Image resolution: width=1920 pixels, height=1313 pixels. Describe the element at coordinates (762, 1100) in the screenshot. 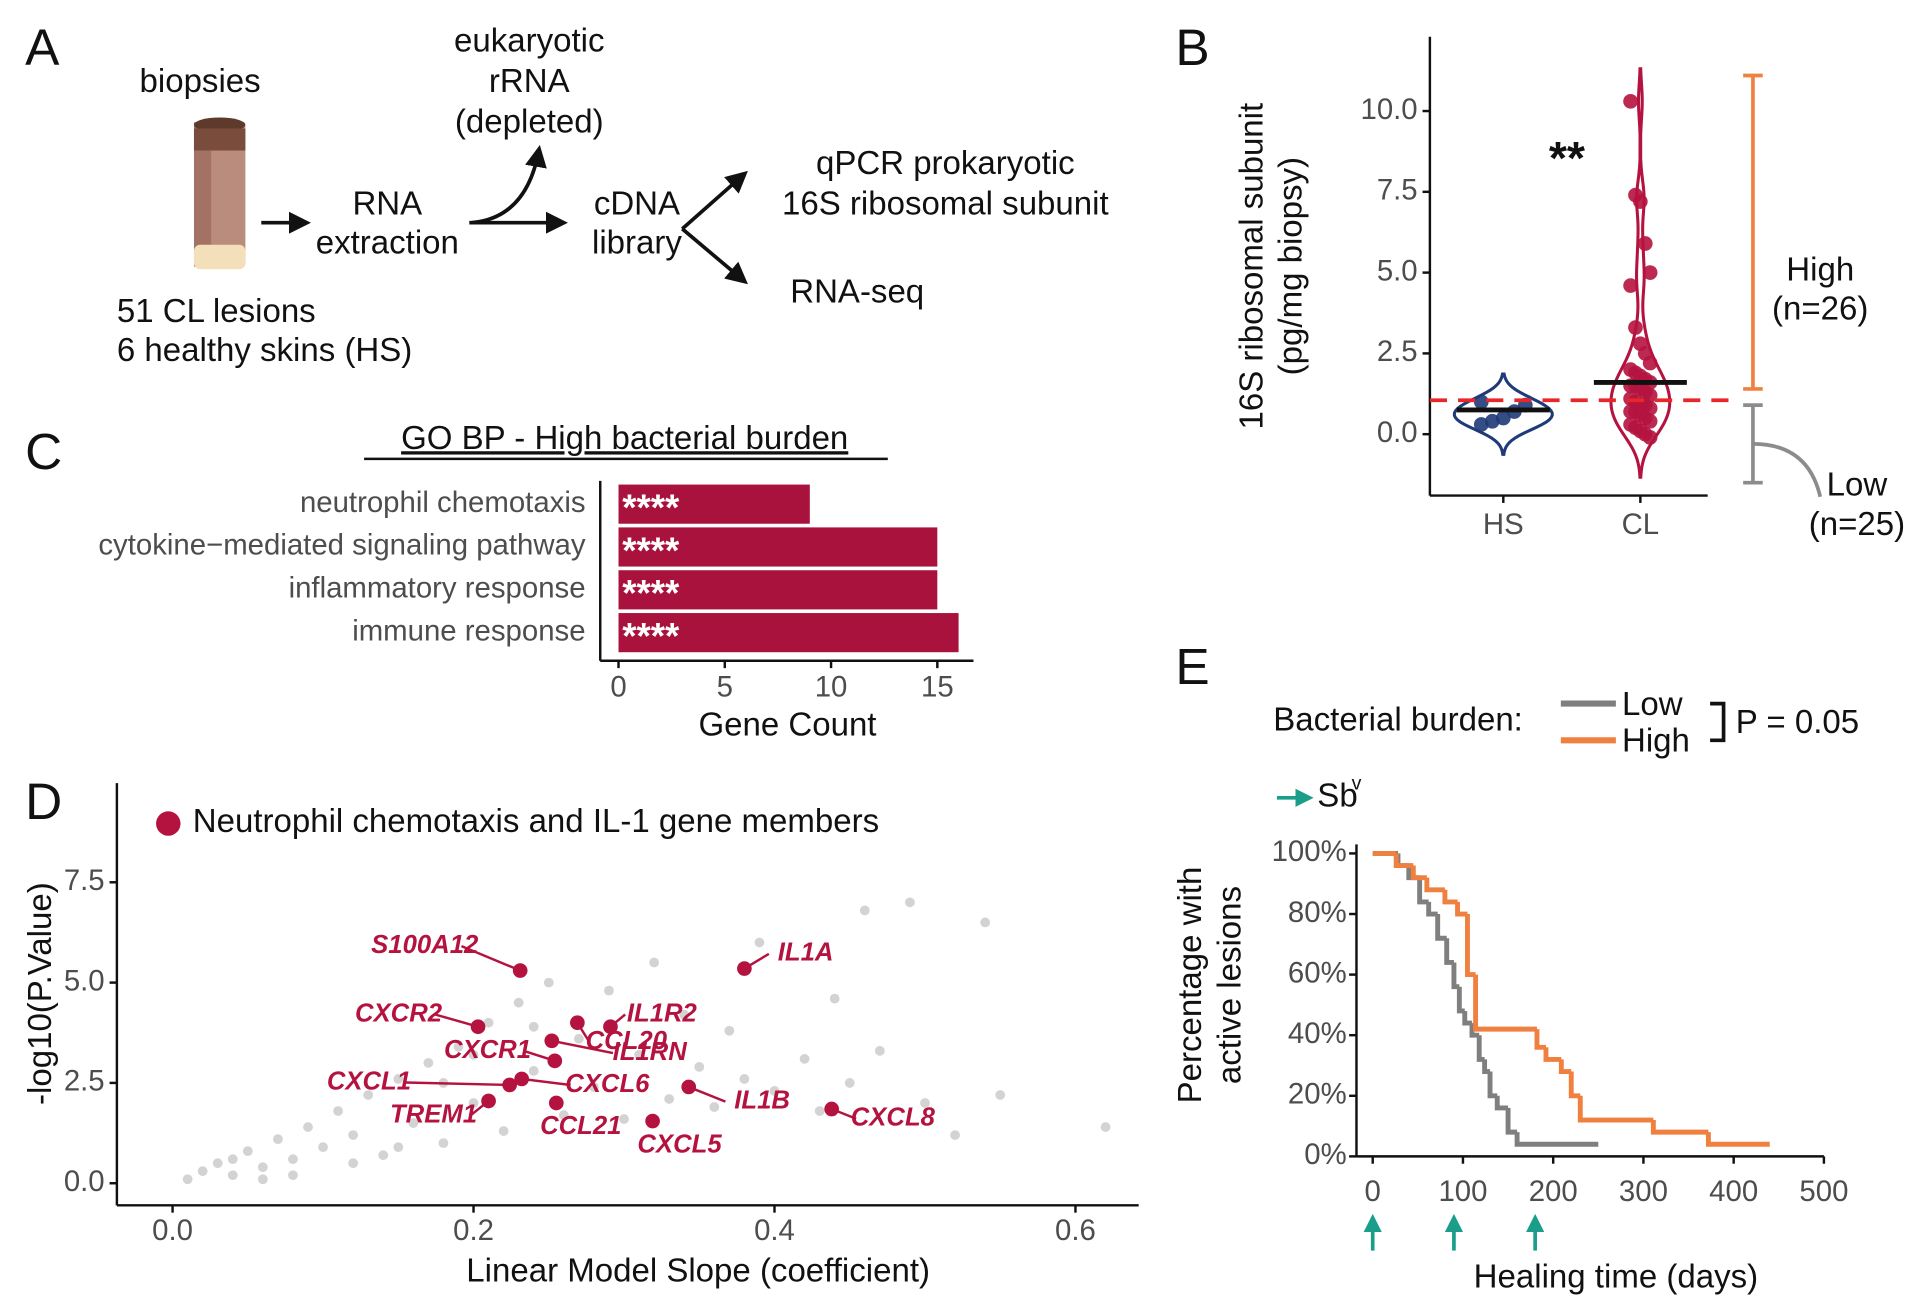

I see `gene-label: IL1B` at that location.